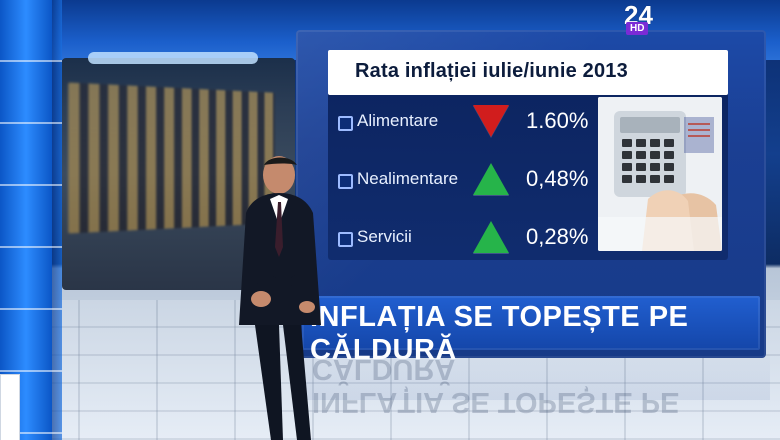 The height and width of the screenshot is (440, 780). What do you see at coordinates (458, 123) in the screenshot?
I see `row-alimentare: Alimentare 1.60%` at bounding box center [458, 123].